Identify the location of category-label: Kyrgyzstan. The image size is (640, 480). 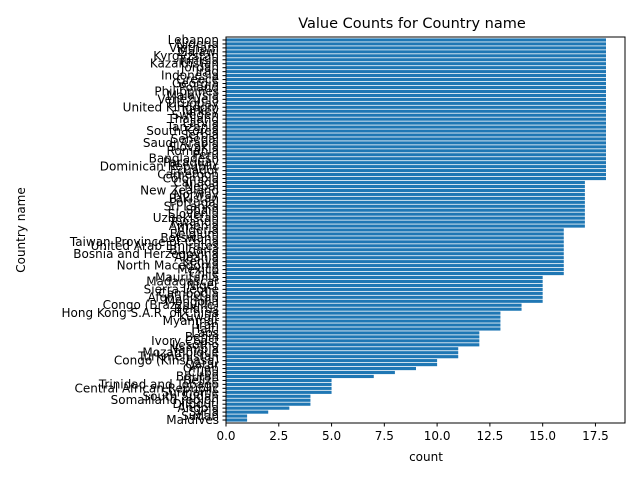
(186, 56).